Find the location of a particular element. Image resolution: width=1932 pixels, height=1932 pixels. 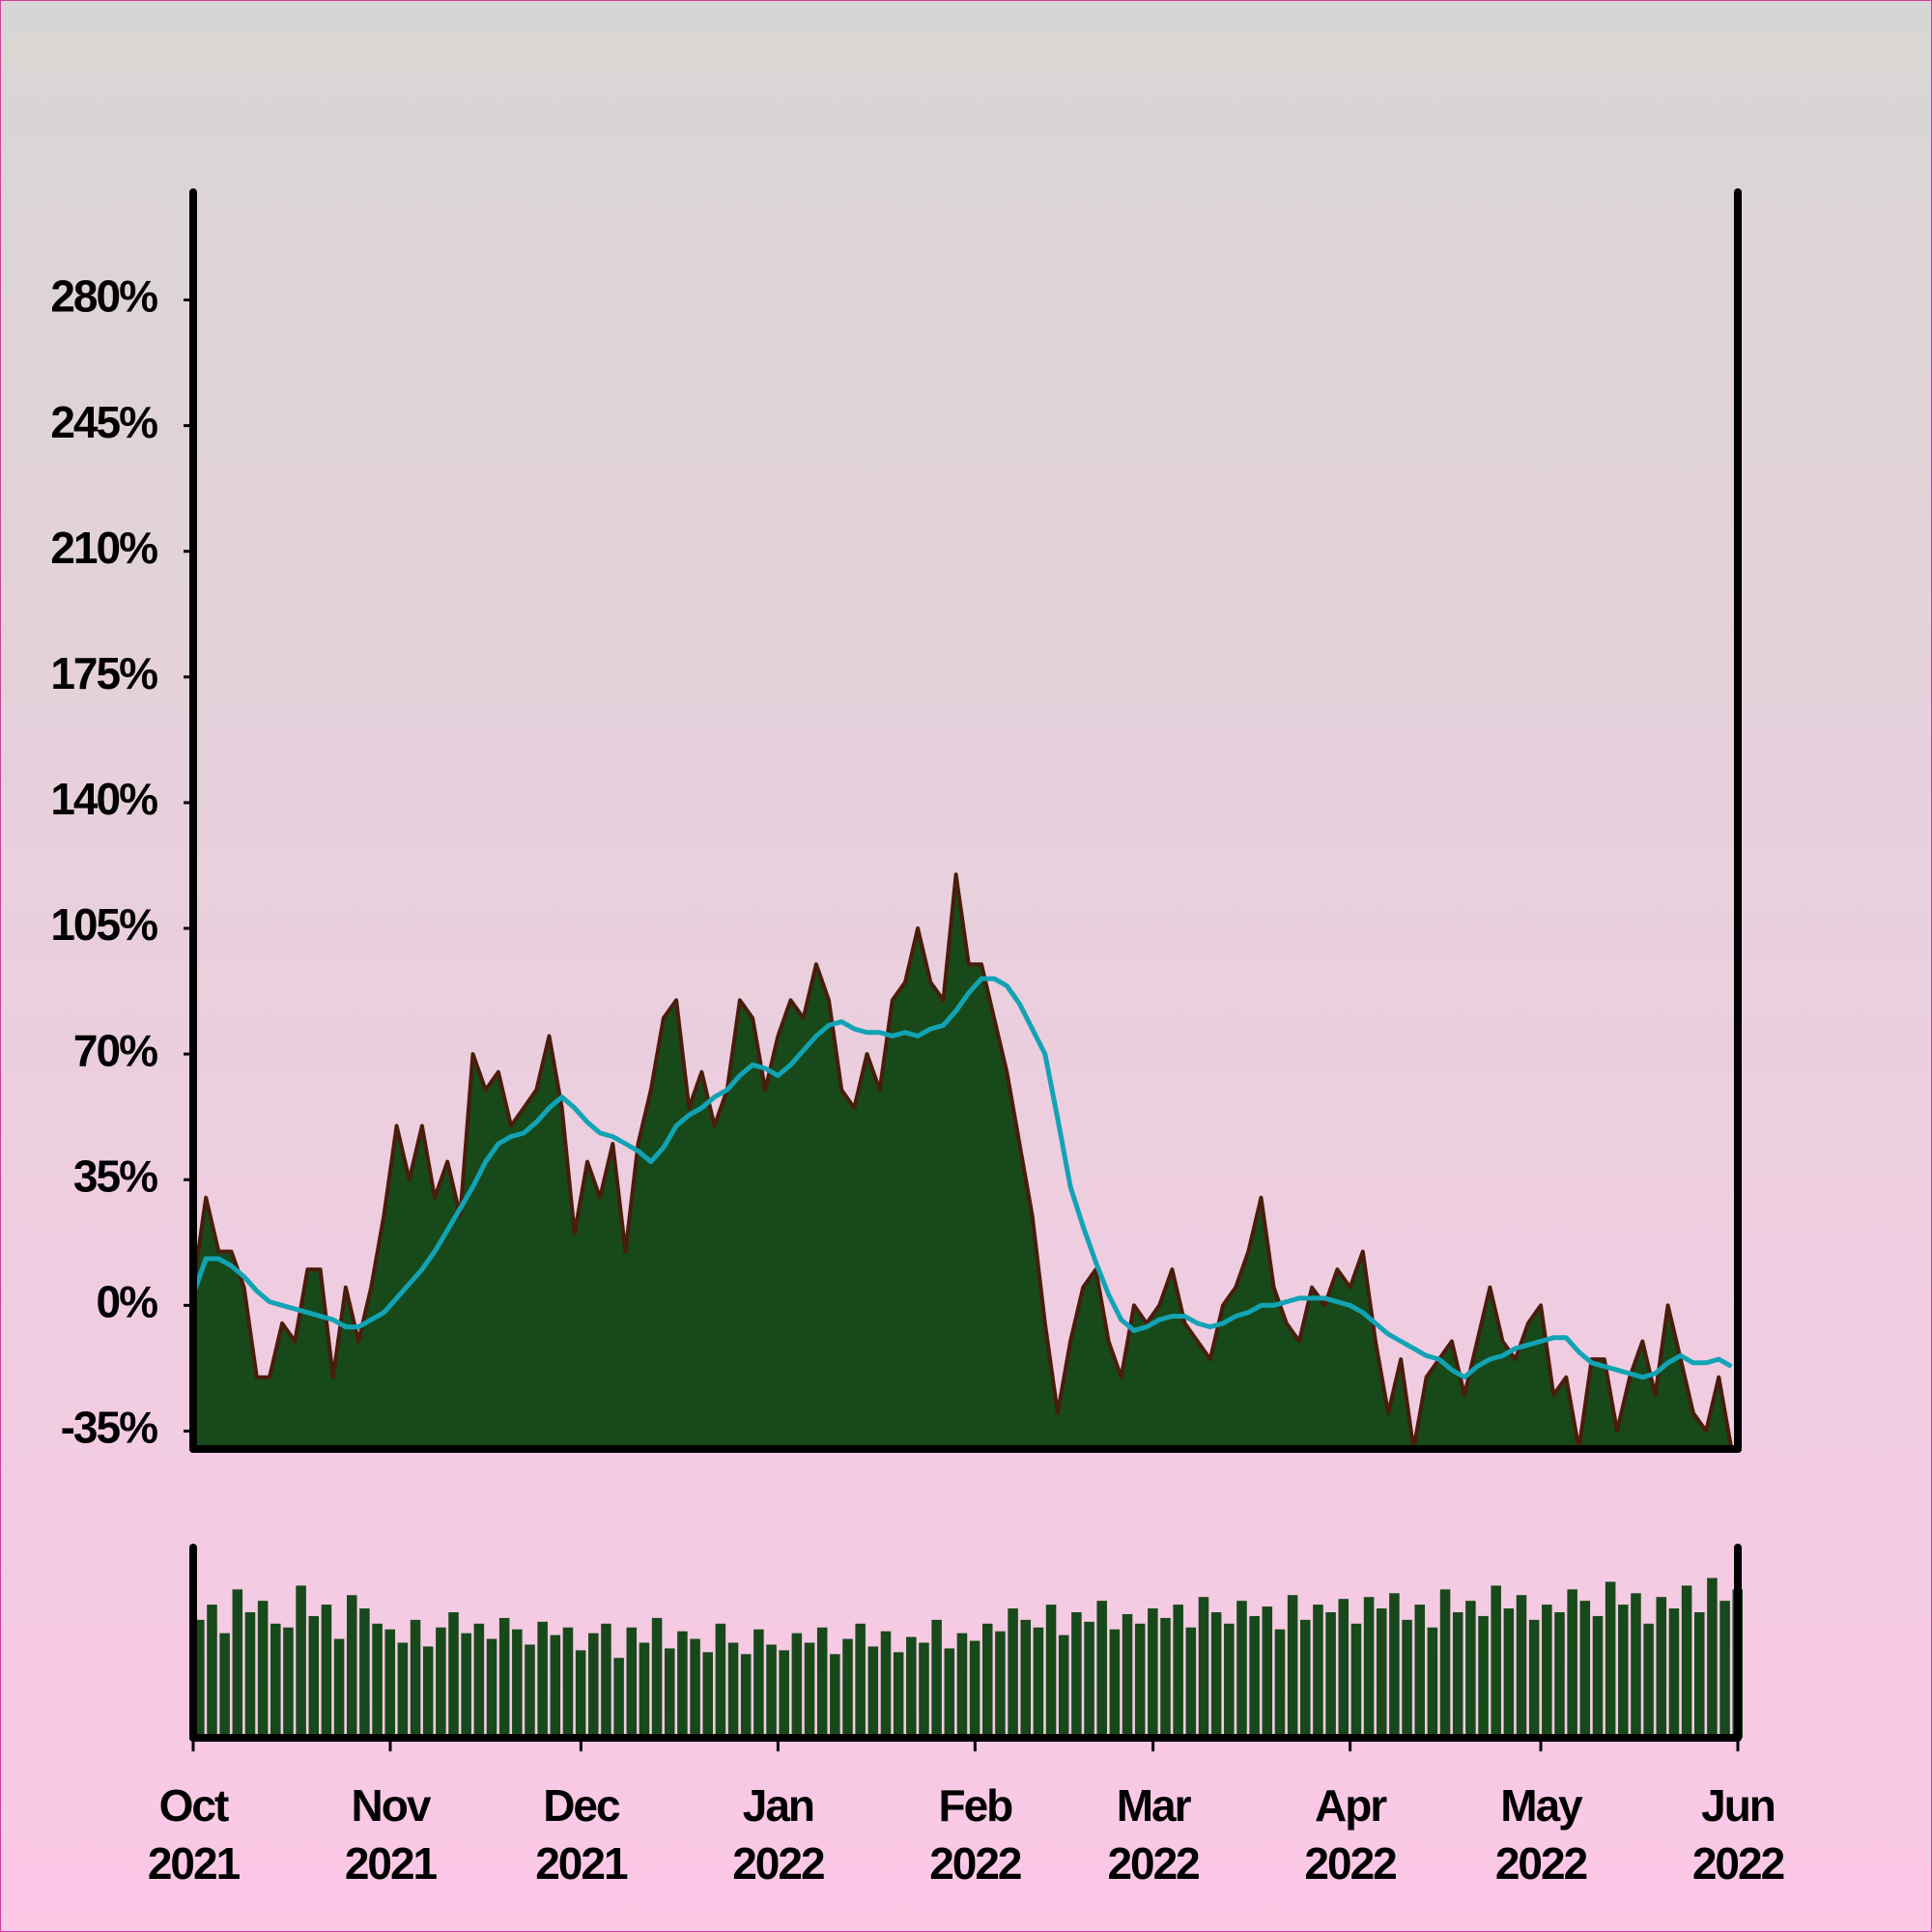

y-tick-label: -35% is located at coordinates (109, 1428).